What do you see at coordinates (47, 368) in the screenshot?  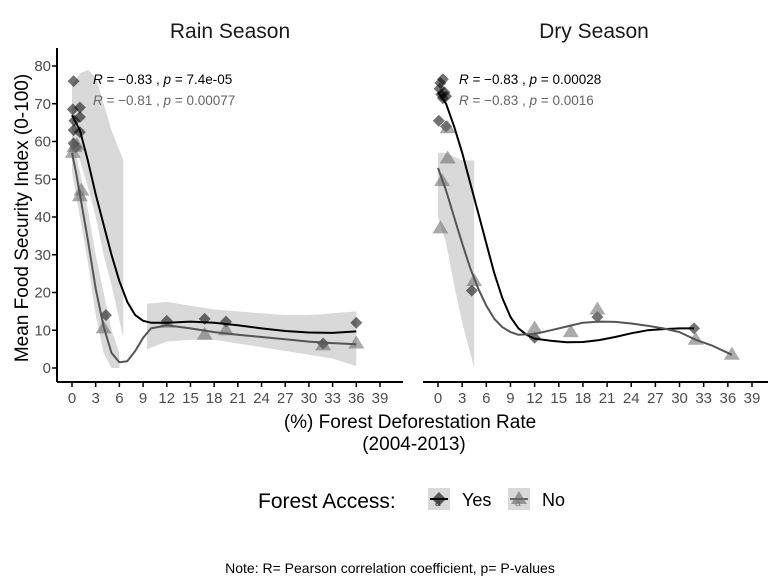 I see `y-tick-label: 0` at bounding box center [47, 368].